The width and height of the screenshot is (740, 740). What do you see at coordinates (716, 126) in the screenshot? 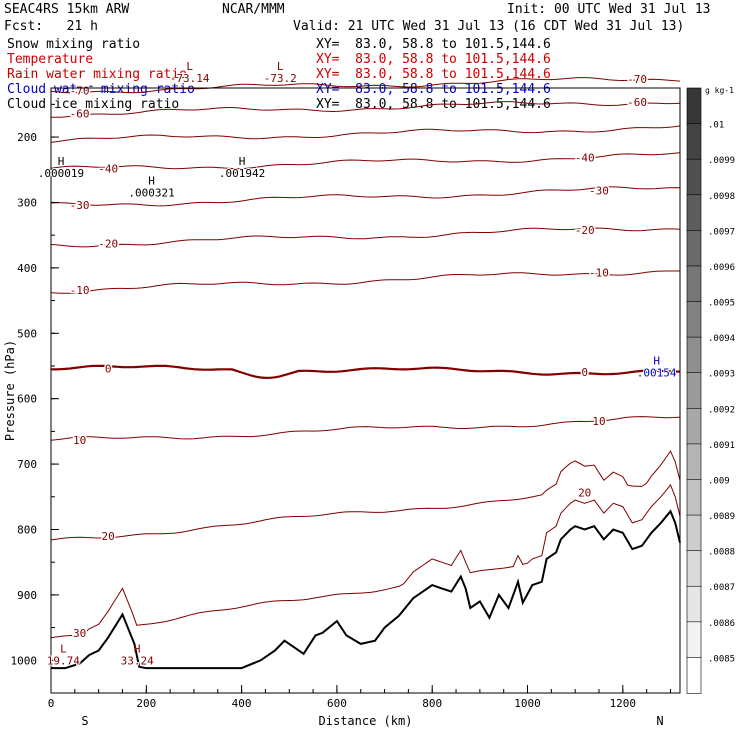
I see `colorbar-tick-label: .01` at bounding box center [716, 126].